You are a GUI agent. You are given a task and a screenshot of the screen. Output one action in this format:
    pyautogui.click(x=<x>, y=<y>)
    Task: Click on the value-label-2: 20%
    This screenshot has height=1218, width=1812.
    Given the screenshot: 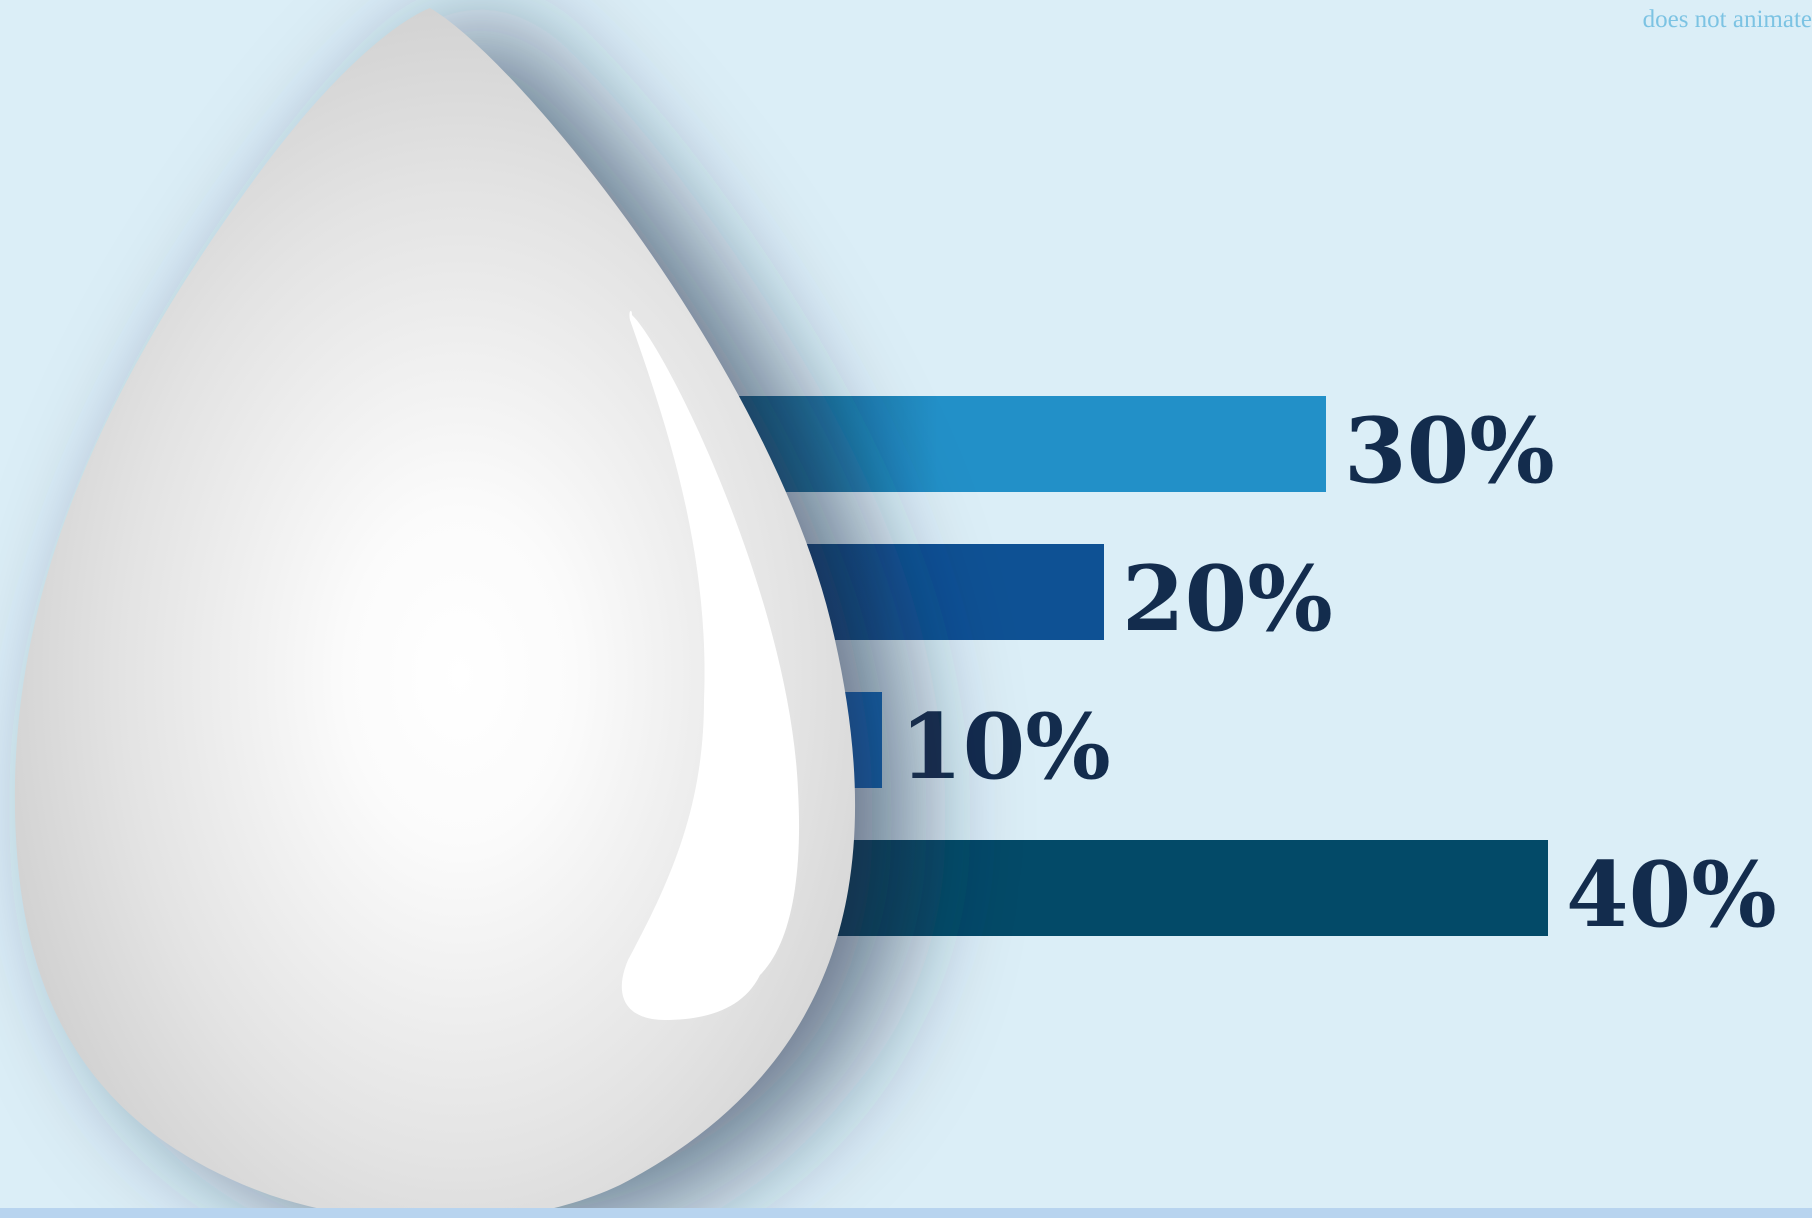 What is the action you would take?
    pyautogui.click(x=1227, y=599)
    